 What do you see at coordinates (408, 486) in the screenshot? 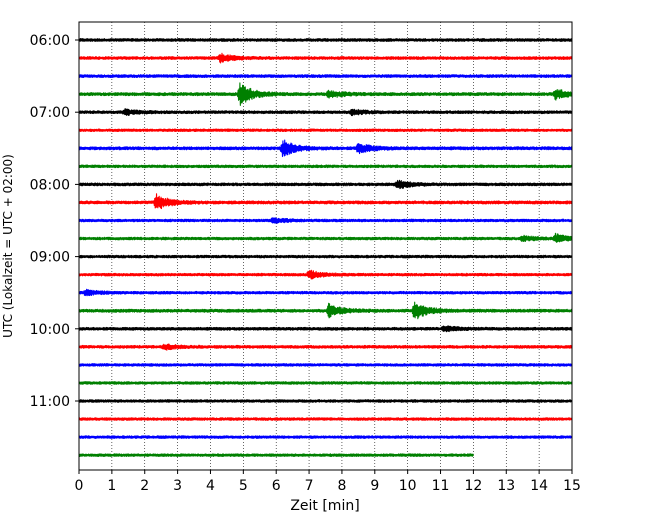
I see `x-tick-label: 10` at bounding box center [408, 486].